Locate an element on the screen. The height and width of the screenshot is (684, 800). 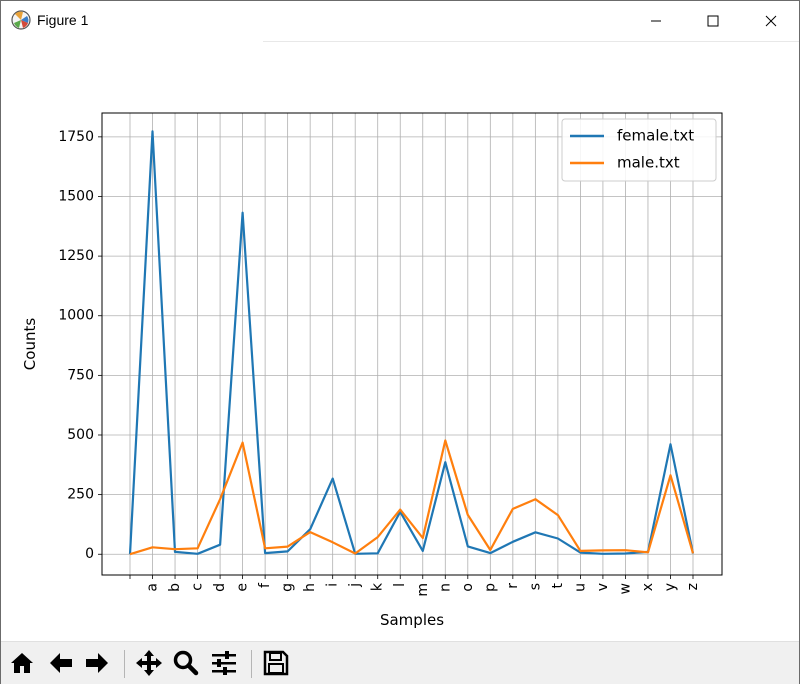
legend-box is located at coordinates (639, 150).